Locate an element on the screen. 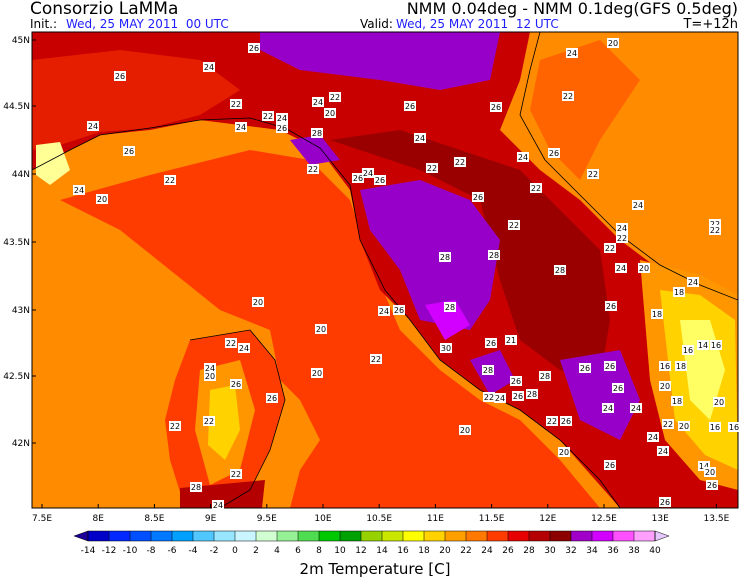 The image size is (751, 580). colorbar-title: 2m Temperature [C] is located at coordinates (375, 569).